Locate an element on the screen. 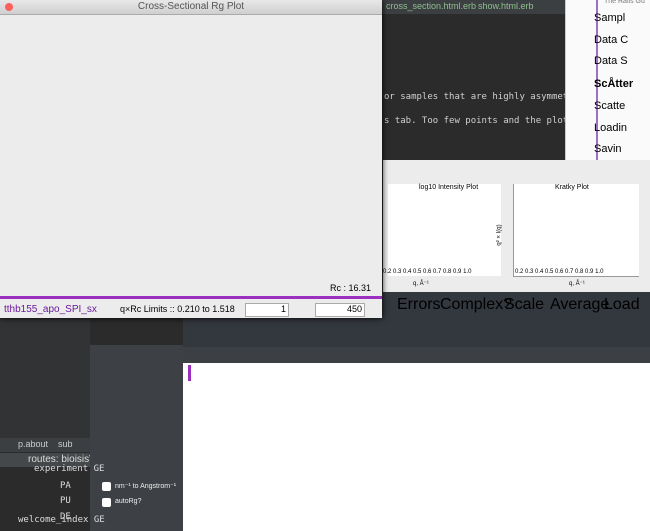  gutter is located at coordinates (45, 378).